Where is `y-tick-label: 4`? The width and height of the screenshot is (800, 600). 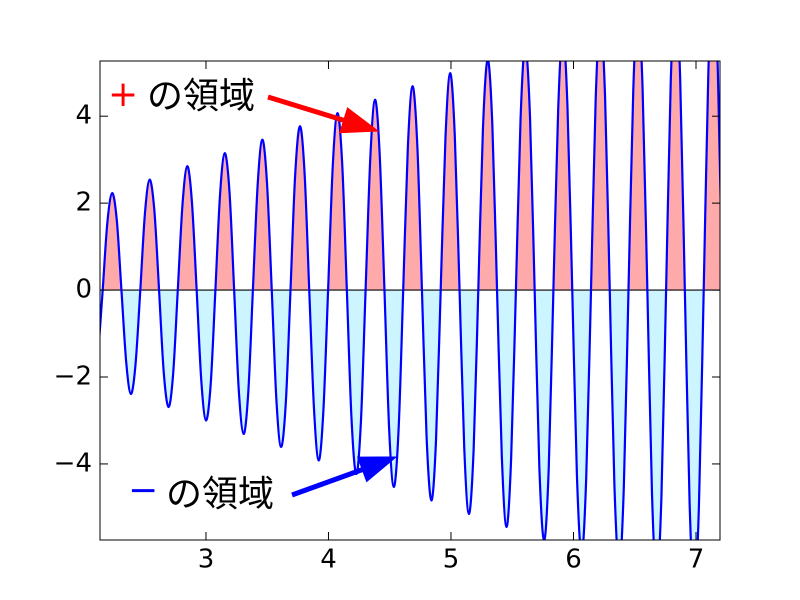
y-tick-label: 4 is located at coordinates (83, 116).